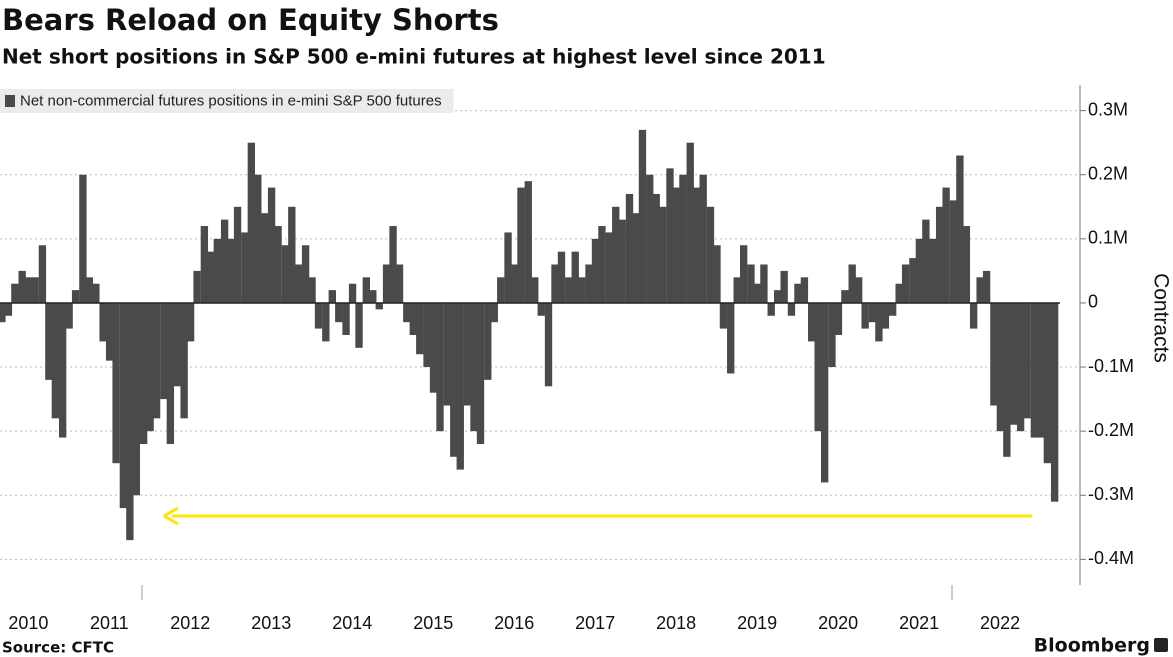  I want to click on y-axis-title: Contracts, so click(1160, 318).